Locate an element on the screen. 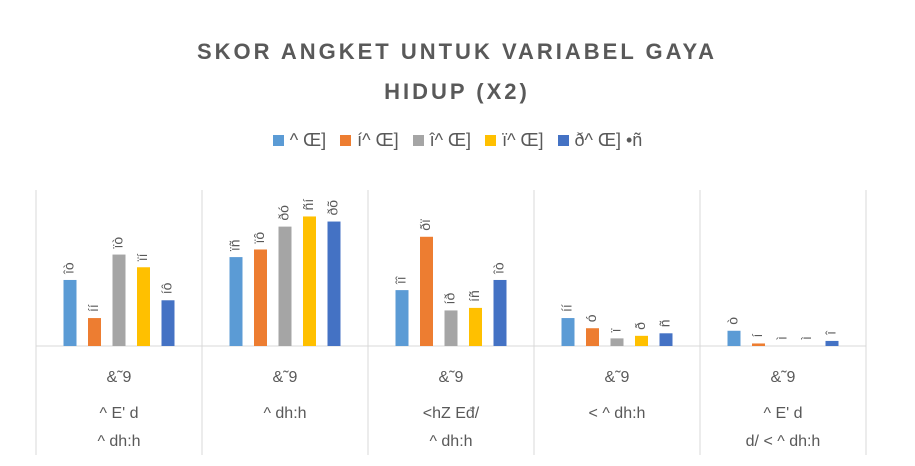 This screenshot has height=466, width=915. legend-item: ï^ Œ] is located at coordinates (514, 140).